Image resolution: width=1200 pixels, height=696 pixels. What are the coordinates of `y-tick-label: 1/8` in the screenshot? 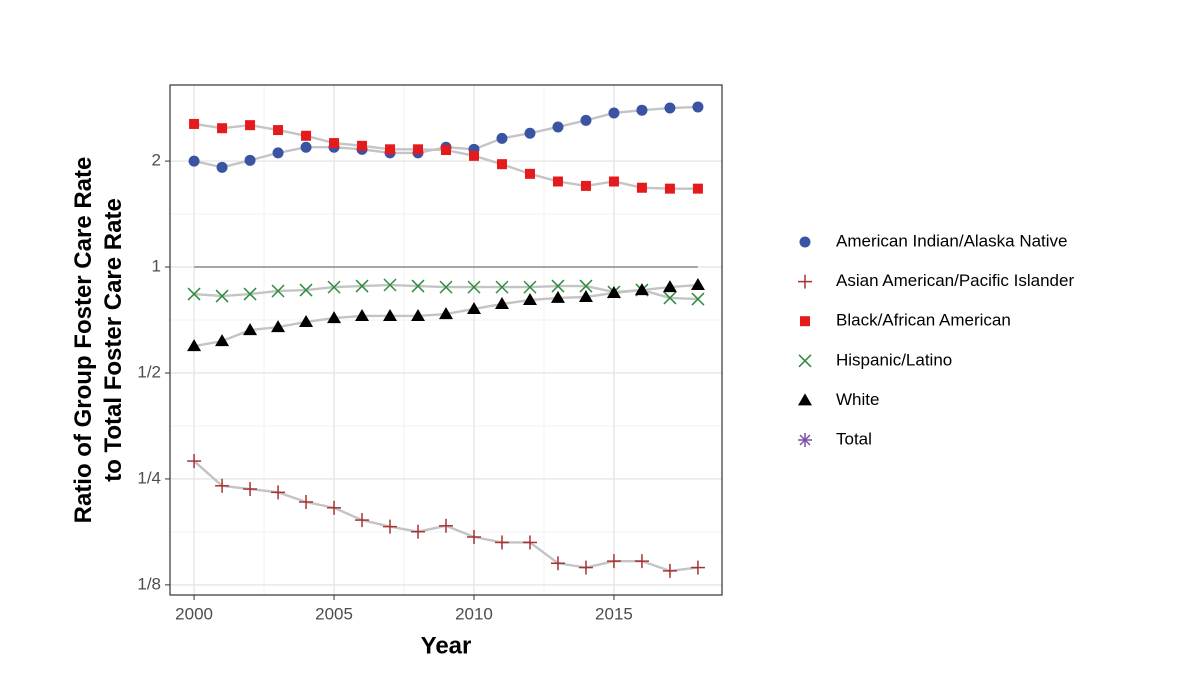 It's located at (149, 583).